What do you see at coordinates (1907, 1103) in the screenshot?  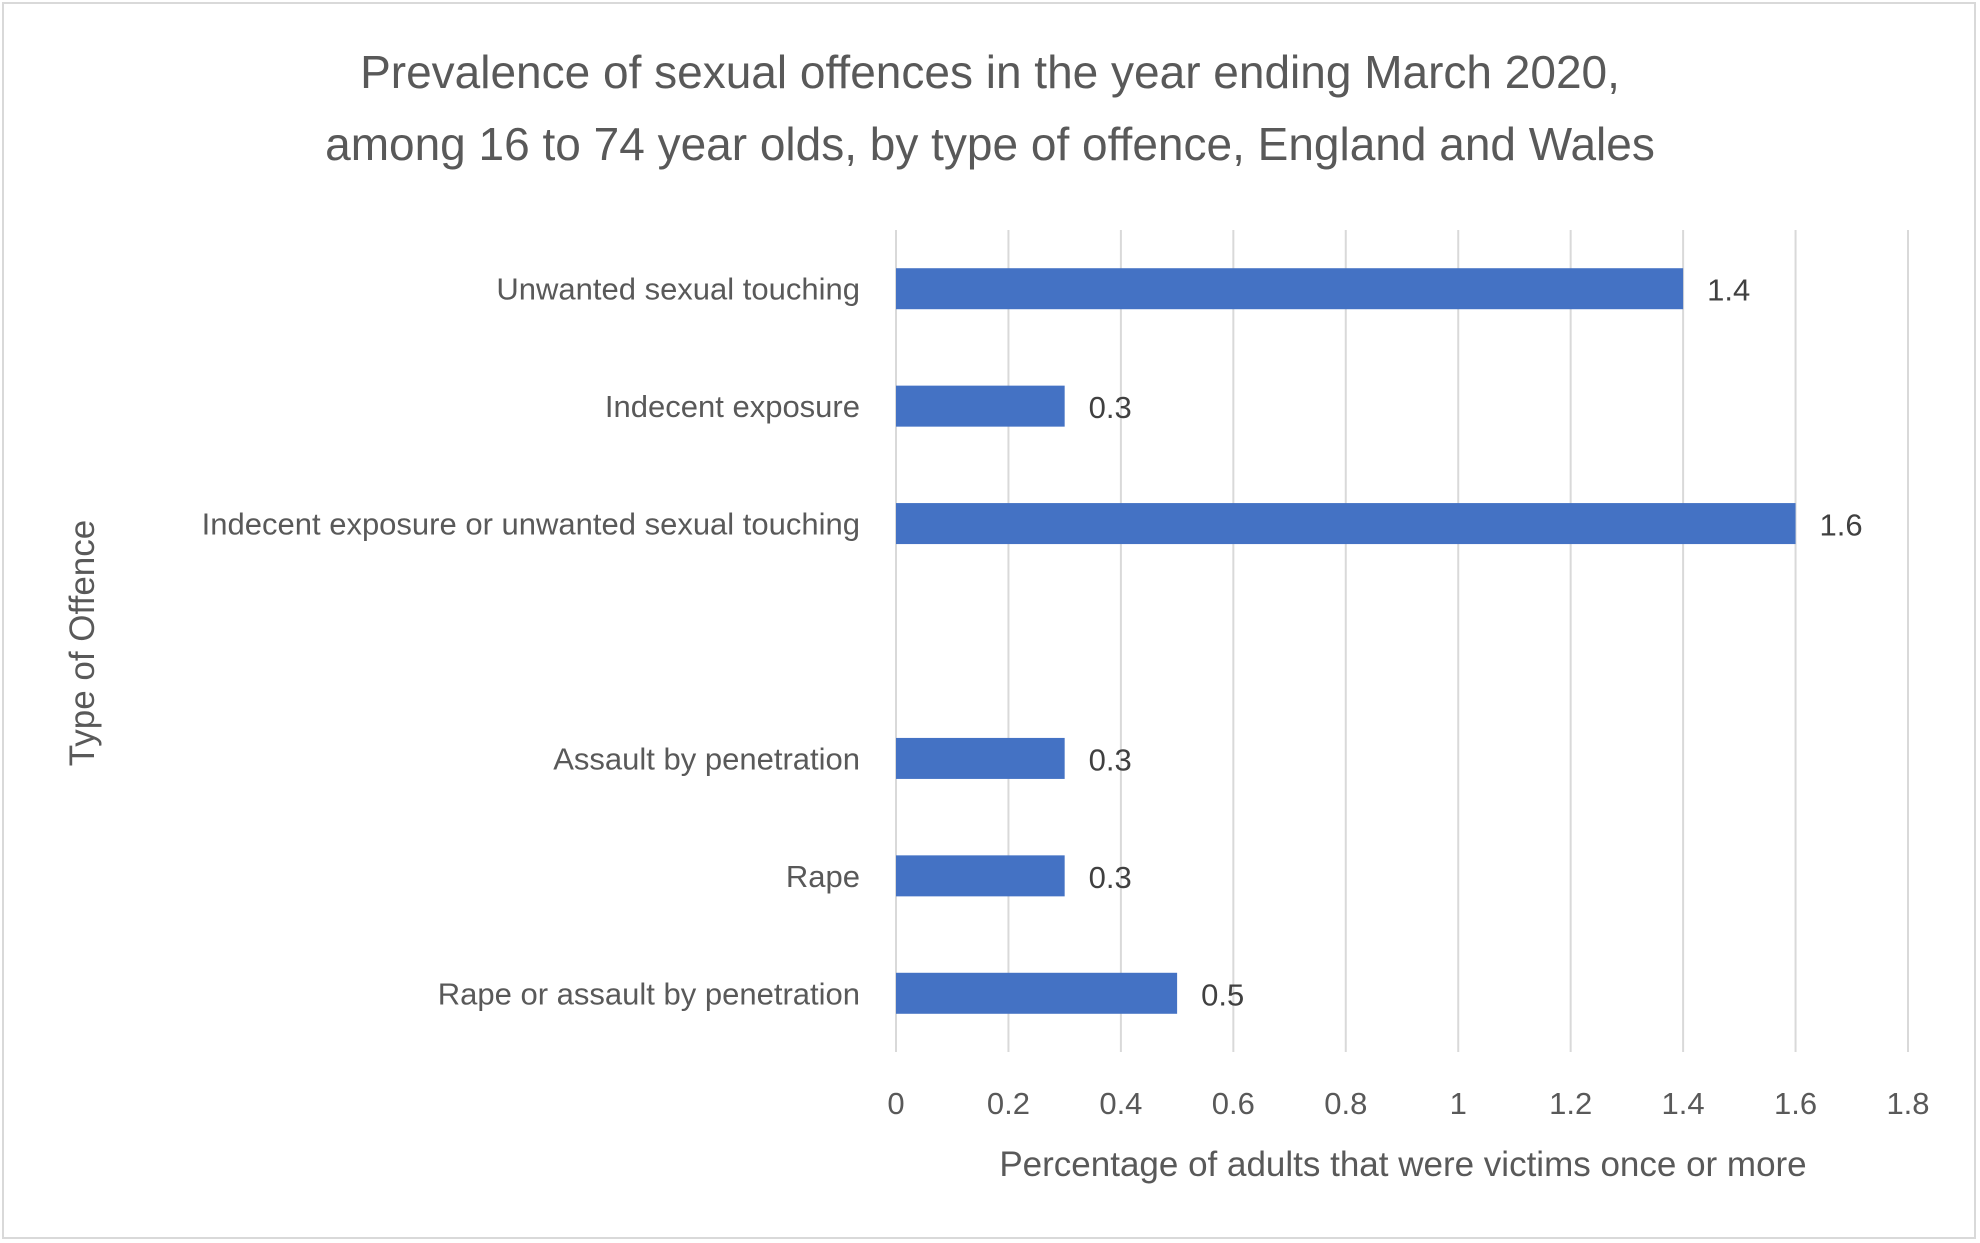 I see `x-tick-label: 1.8` at bounding box center [1907, 1103].